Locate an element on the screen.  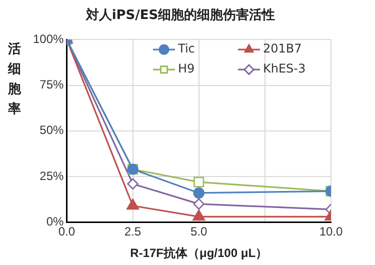
x-tick-label: 0.0 is located at coordinates (67, 231).